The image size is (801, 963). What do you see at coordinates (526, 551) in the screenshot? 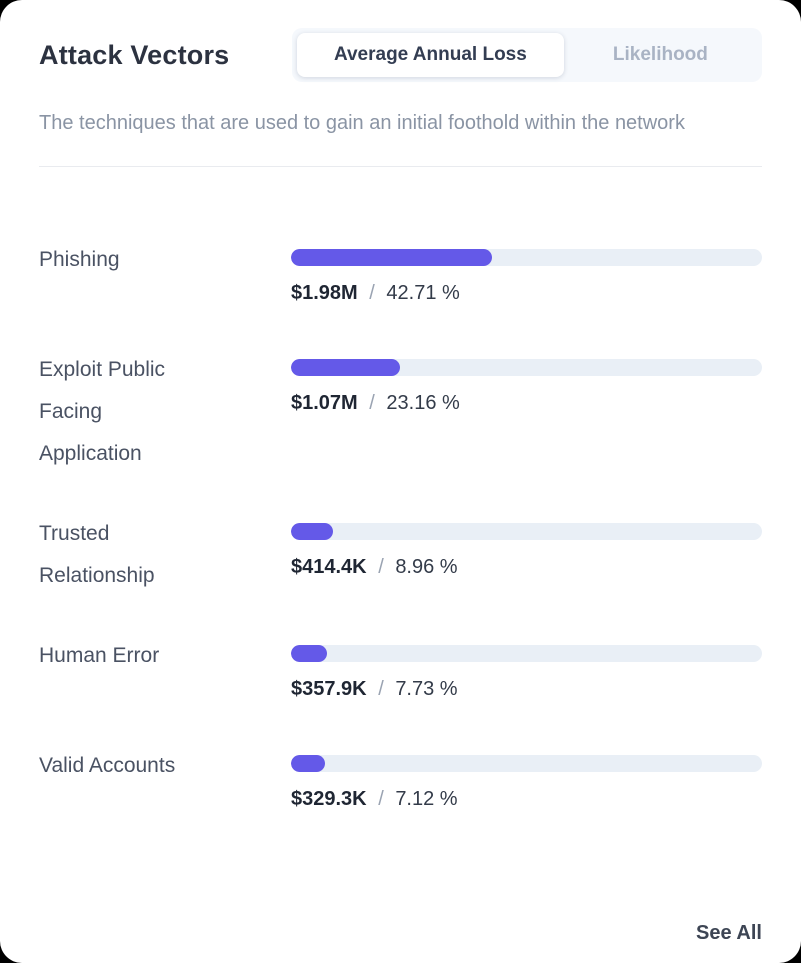
I see `row-chart: $414.4K / 8.96 %` at bounding box center [526, 551].